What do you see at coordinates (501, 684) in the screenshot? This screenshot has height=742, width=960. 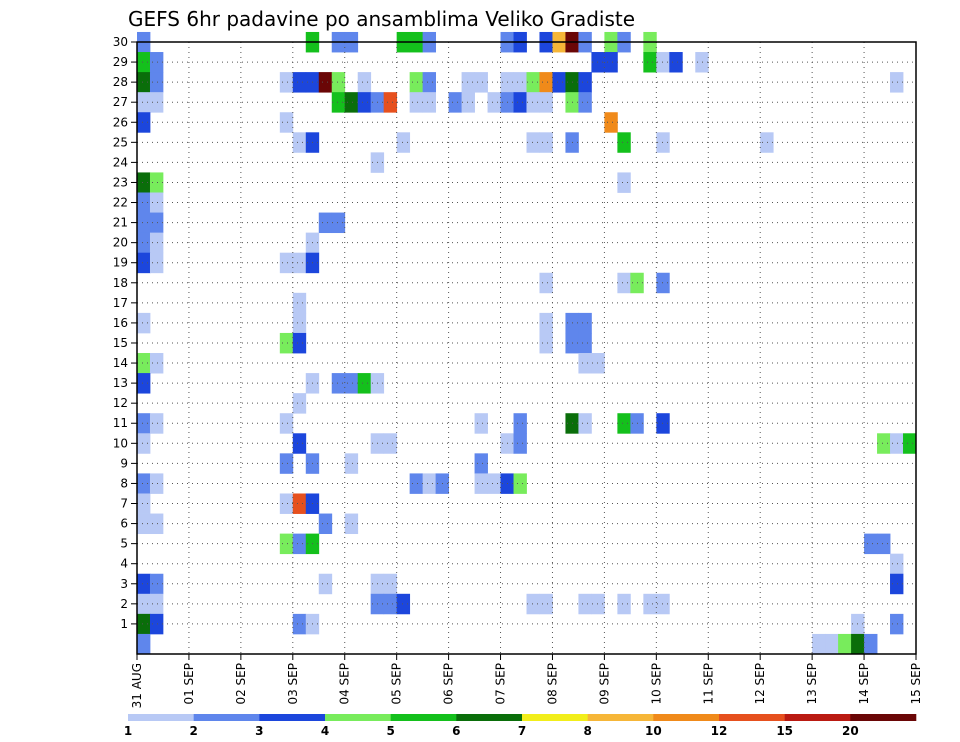 I see `x-tick-label: 07 SEP` at bounding box center [501, 684].